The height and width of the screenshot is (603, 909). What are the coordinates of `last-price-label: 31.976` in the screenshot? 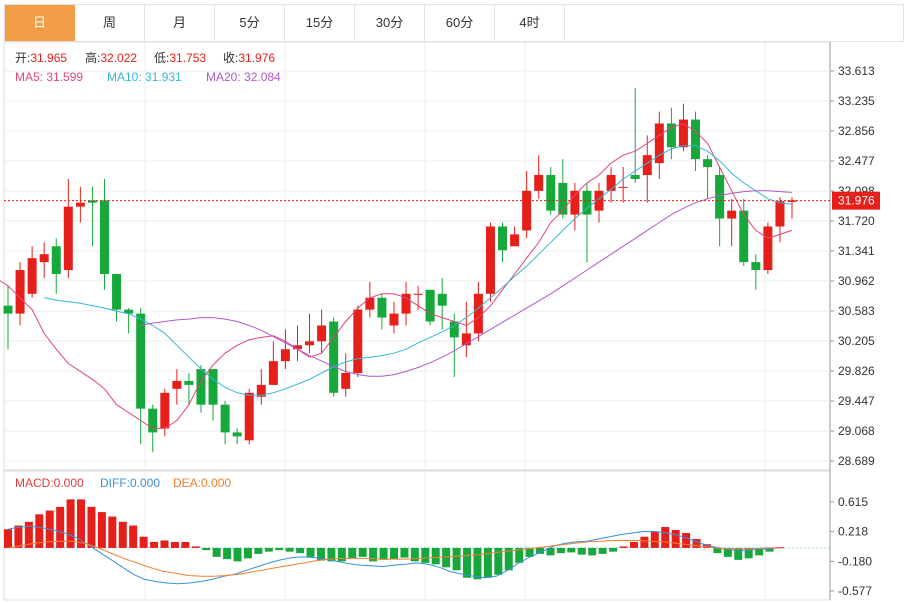 It's located at (856, 201).